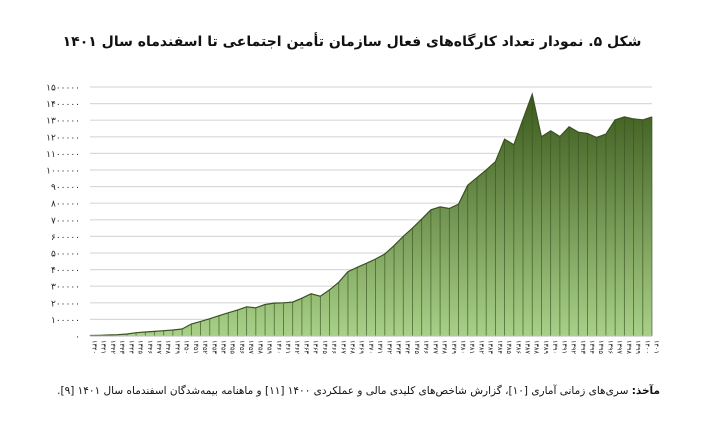  What do you see at coordinates (426, 347) in the screenshot?
I see `x-tick-label: ۱۳۷۶` at bounding box center [426, 347].